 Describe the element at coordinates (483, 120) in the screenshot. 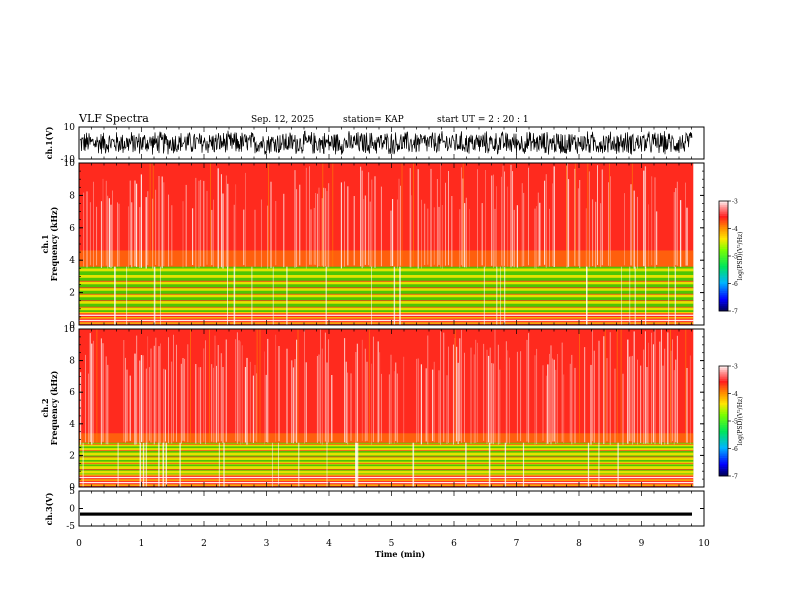

I see `header-start-time: start UT = 2 : 20 : 1` at that location.